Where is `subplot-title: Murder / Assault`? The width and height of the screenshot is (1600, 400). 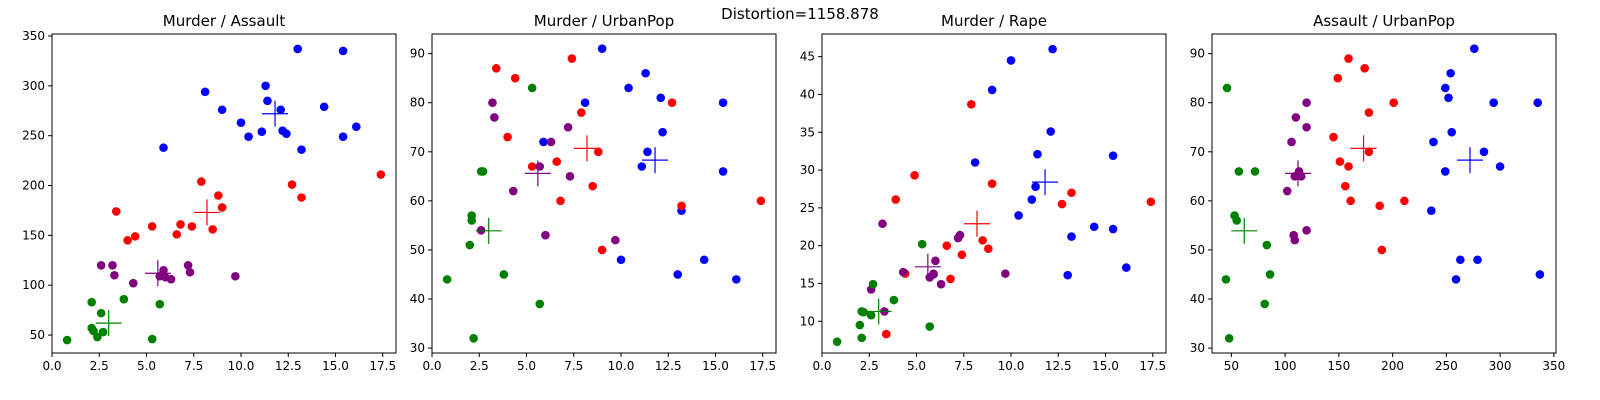 subplot-title: Murder / Assault is located at coordinates (224, 21).